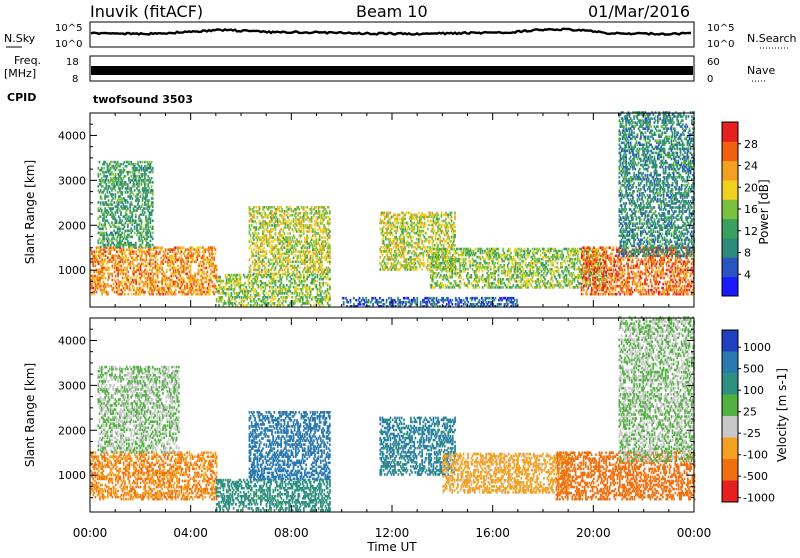  I want to click on nsky-label: N.Sky, so click(20, 38).